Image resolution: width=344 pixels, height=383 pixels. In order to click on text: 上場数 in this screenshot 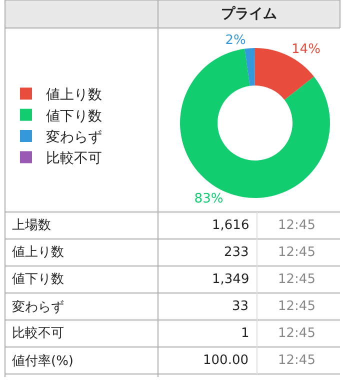, I will do `click(31, 225)`.